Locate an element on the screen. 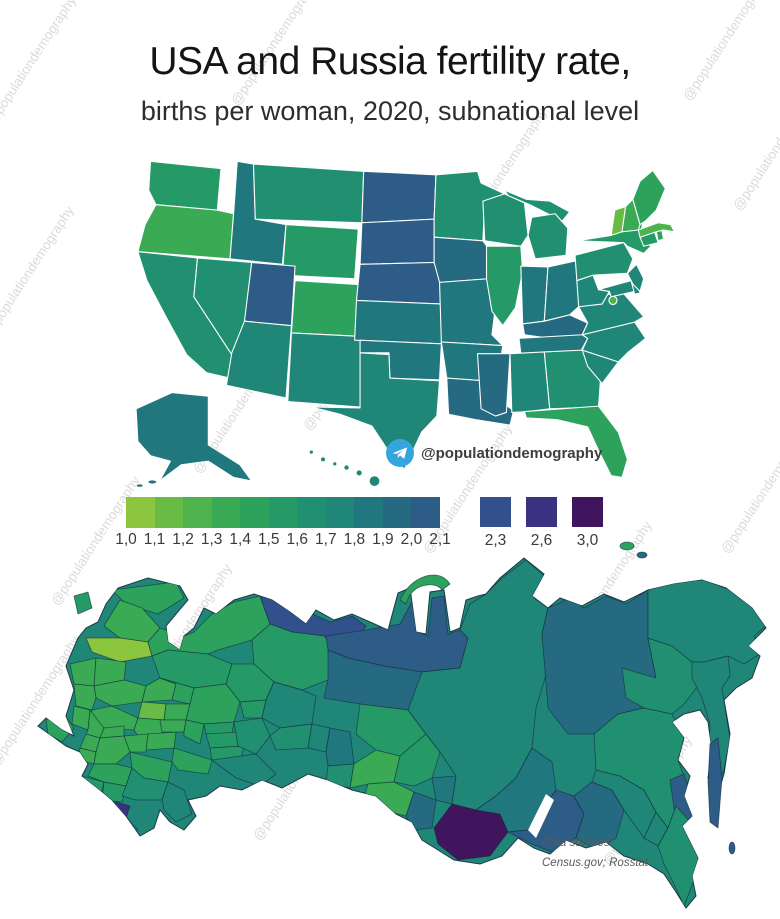 The image size is (780, 919). legend-label: 2,1 is located at coordinates (440, 539).